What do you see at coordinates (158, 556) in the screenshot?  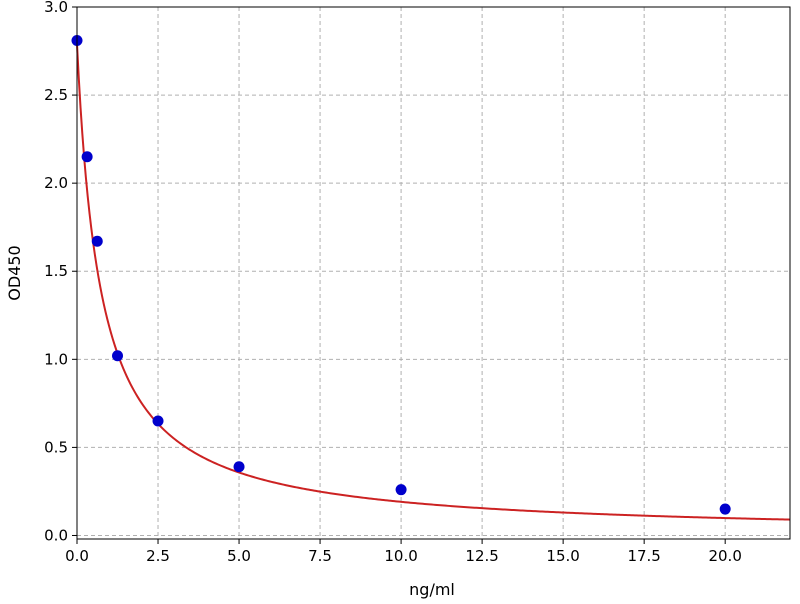 I see `x-tick-label: 2.5` at bounding box center [158, 556].